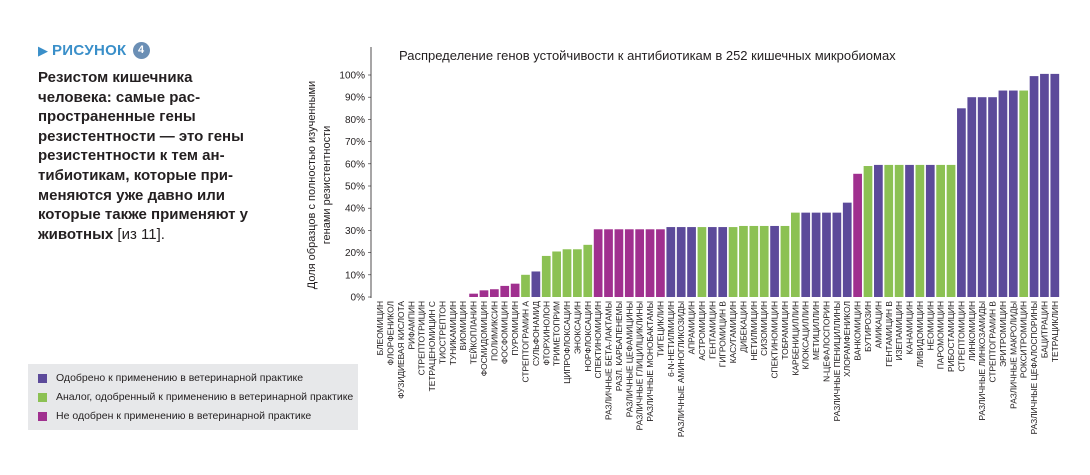  What do you see at coordinates (567, 342) in the screenshot?
I see `x-tick-label: ЦИПРОФЛОКСАЦИН` at bounding box center [567, 342].